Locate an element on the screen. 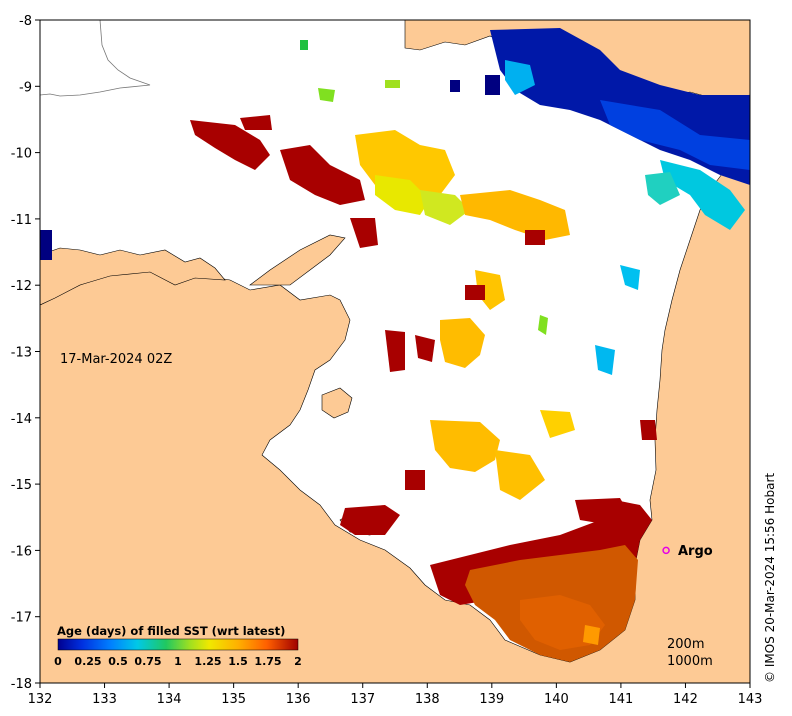 The width and height of the screenshot is (792, 716). x-tick-label: 137 is located at coordinates (362, 699).